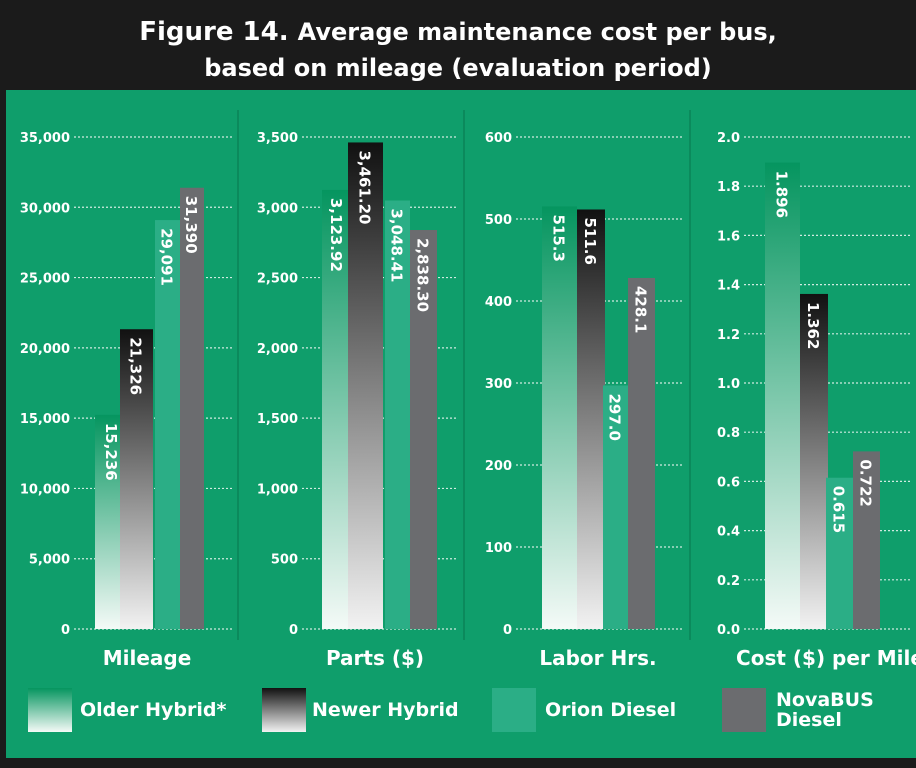  What do you see at coordinates (385, 710) in the screenshot?
I see `legend-label: Newer Hybrid` at bounding box center [385, 710].